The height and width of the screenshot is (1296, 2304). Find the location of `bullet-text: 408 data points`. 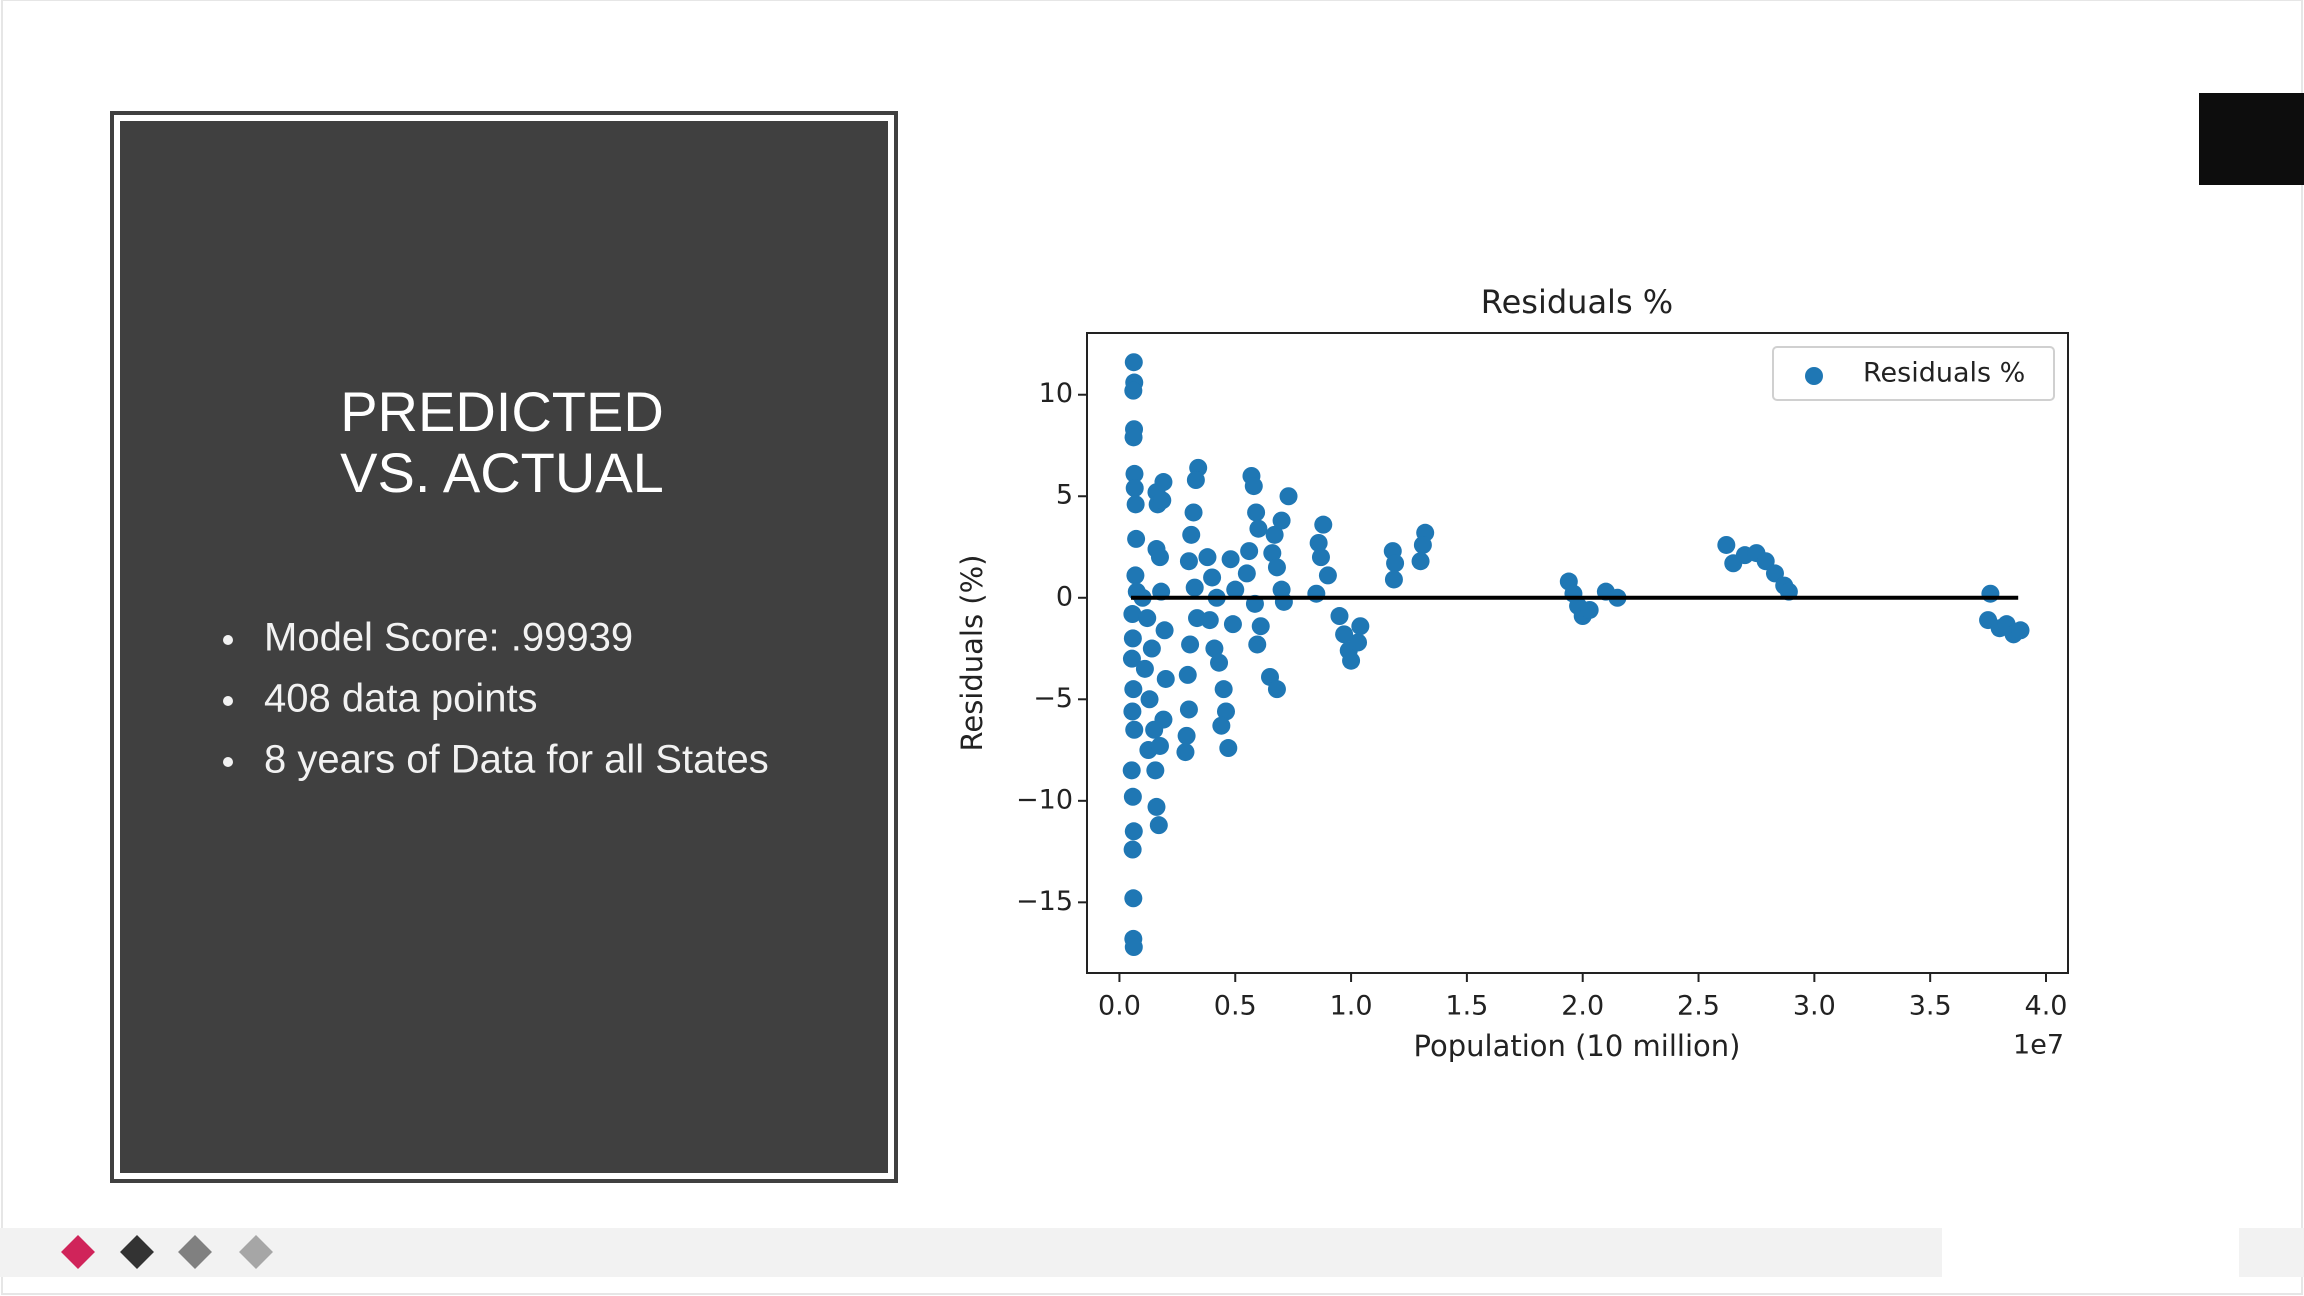

bullet-text: 408 data points is located at coordinates (401, 699).